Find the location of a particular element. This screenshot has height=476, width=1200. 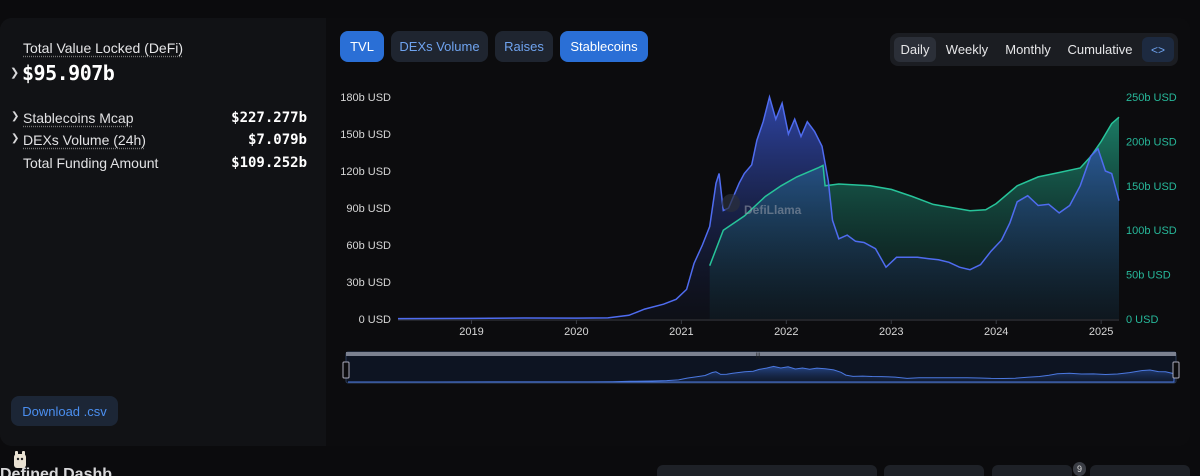

tab-raises: Raises is located at coordinates (524, 46).